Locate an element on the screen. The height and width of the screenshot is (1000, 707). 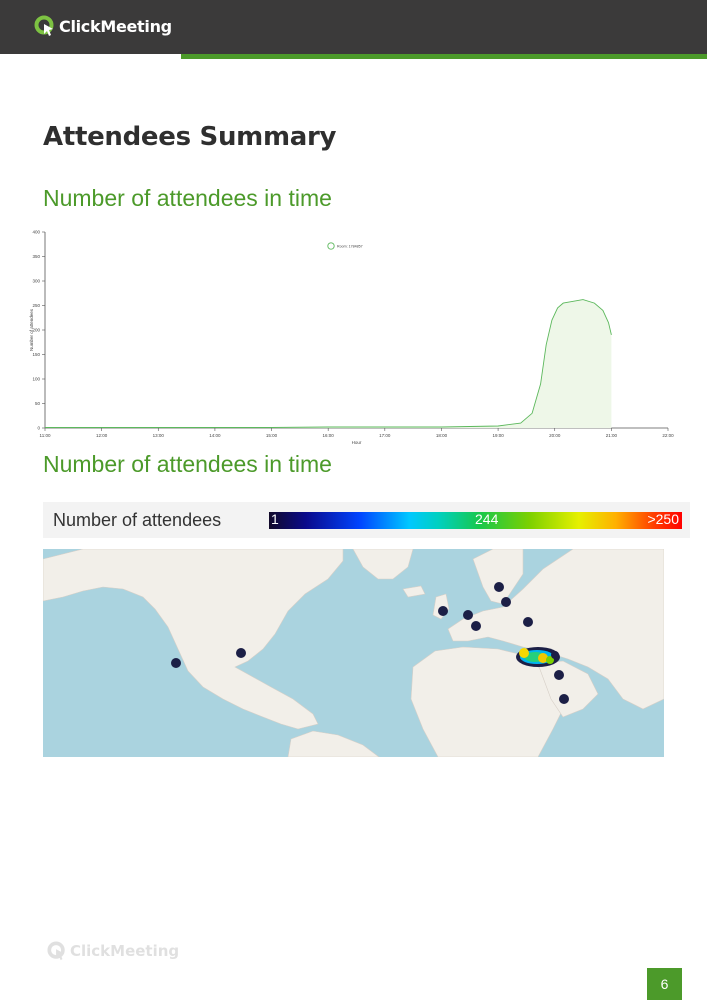
color-scale-mid: 244 is located at coordinates (487, 519).